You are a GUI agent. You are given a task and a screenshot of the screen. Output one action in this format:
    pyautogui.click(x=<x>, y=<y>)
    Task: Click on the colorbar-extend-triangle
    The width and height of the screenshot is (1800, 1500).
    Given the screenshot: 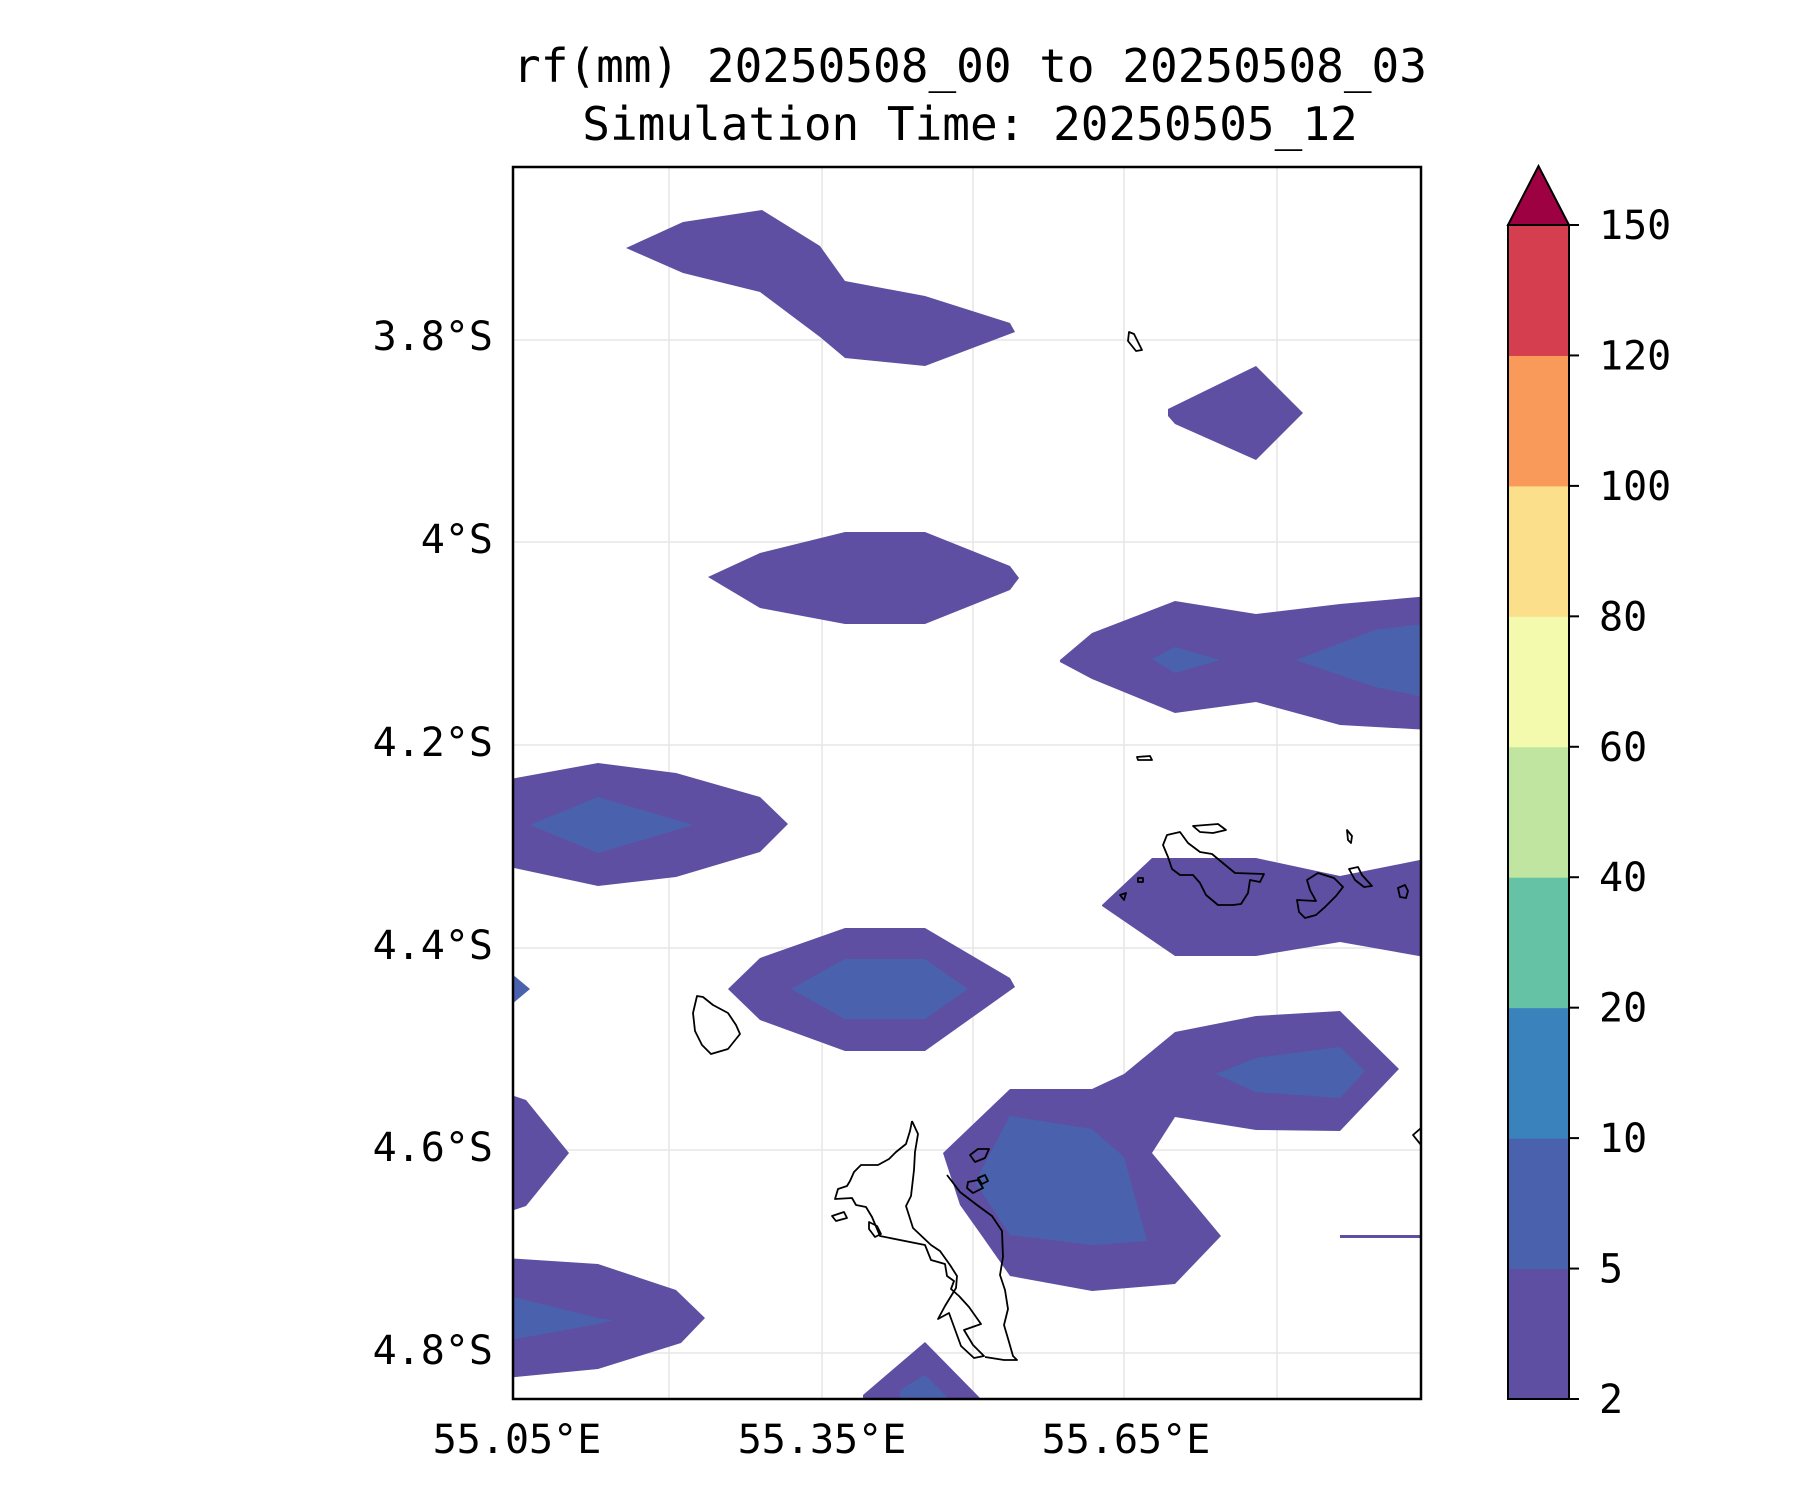 What is the action you would take?
    pyautogui.click(x=1538, y=194)
    